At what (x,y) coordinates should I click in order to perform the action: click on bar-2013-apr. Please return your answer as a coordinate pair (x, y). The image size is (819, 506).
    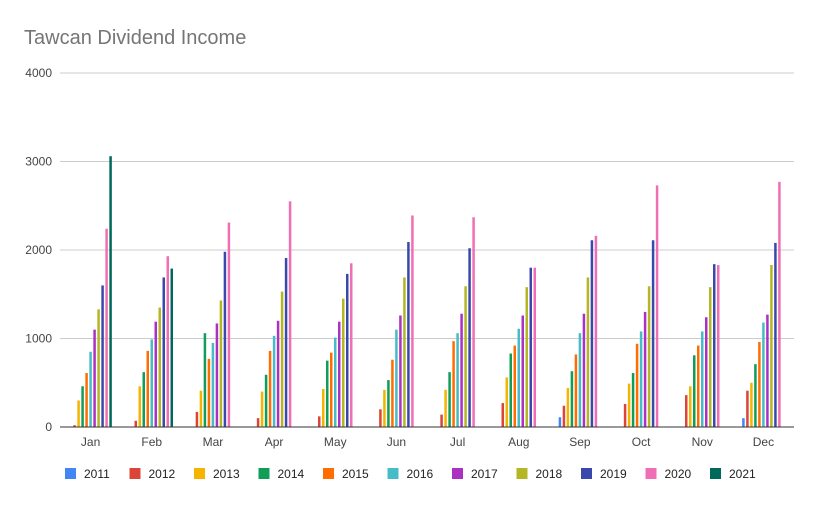
    Looking at the image, I should click on (262, 409).